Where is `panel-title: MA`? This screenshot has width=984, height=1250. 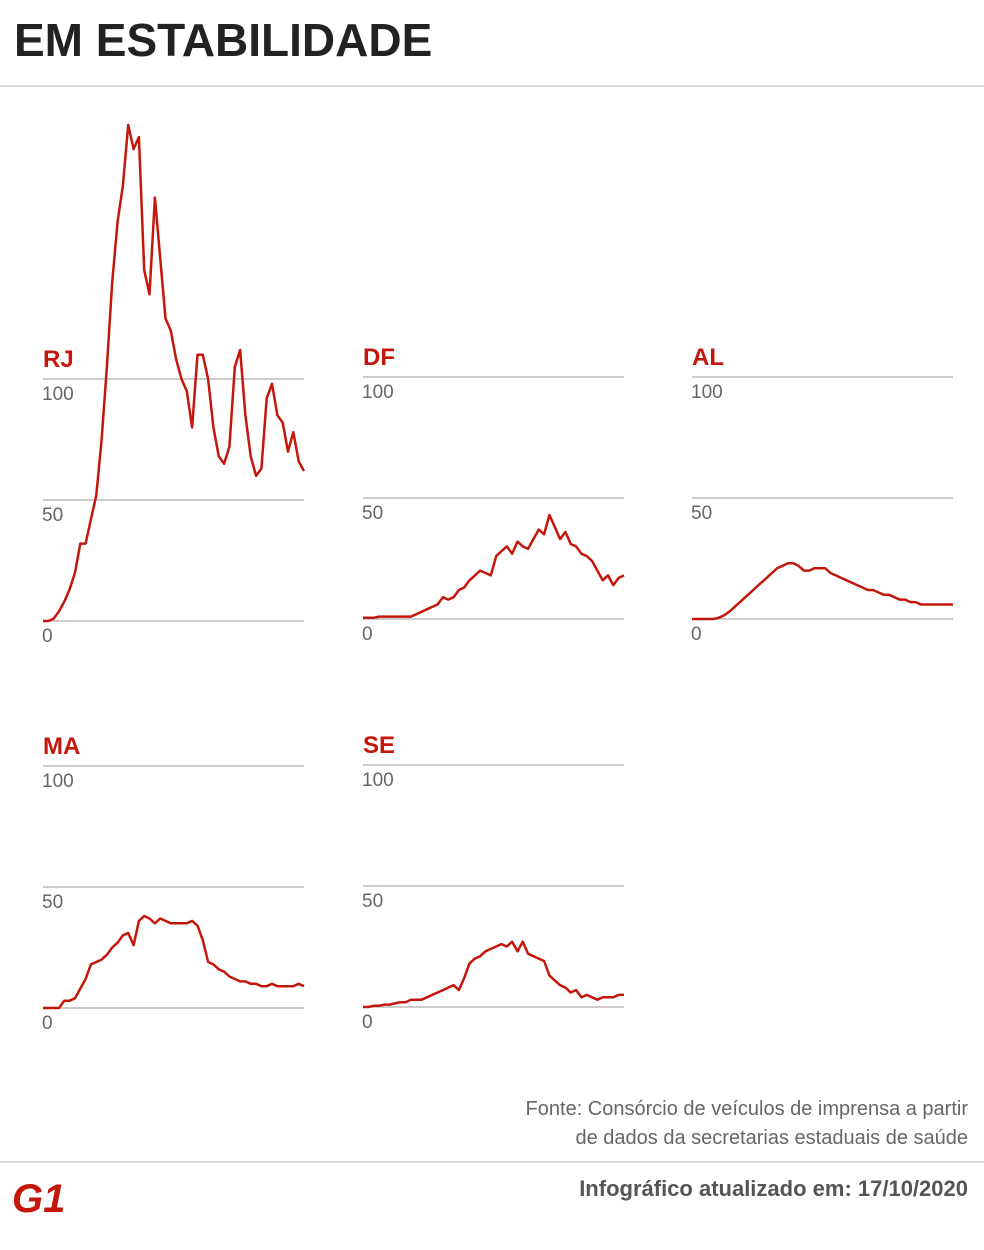 panel-title: MA is located at coordinates (61, 746).